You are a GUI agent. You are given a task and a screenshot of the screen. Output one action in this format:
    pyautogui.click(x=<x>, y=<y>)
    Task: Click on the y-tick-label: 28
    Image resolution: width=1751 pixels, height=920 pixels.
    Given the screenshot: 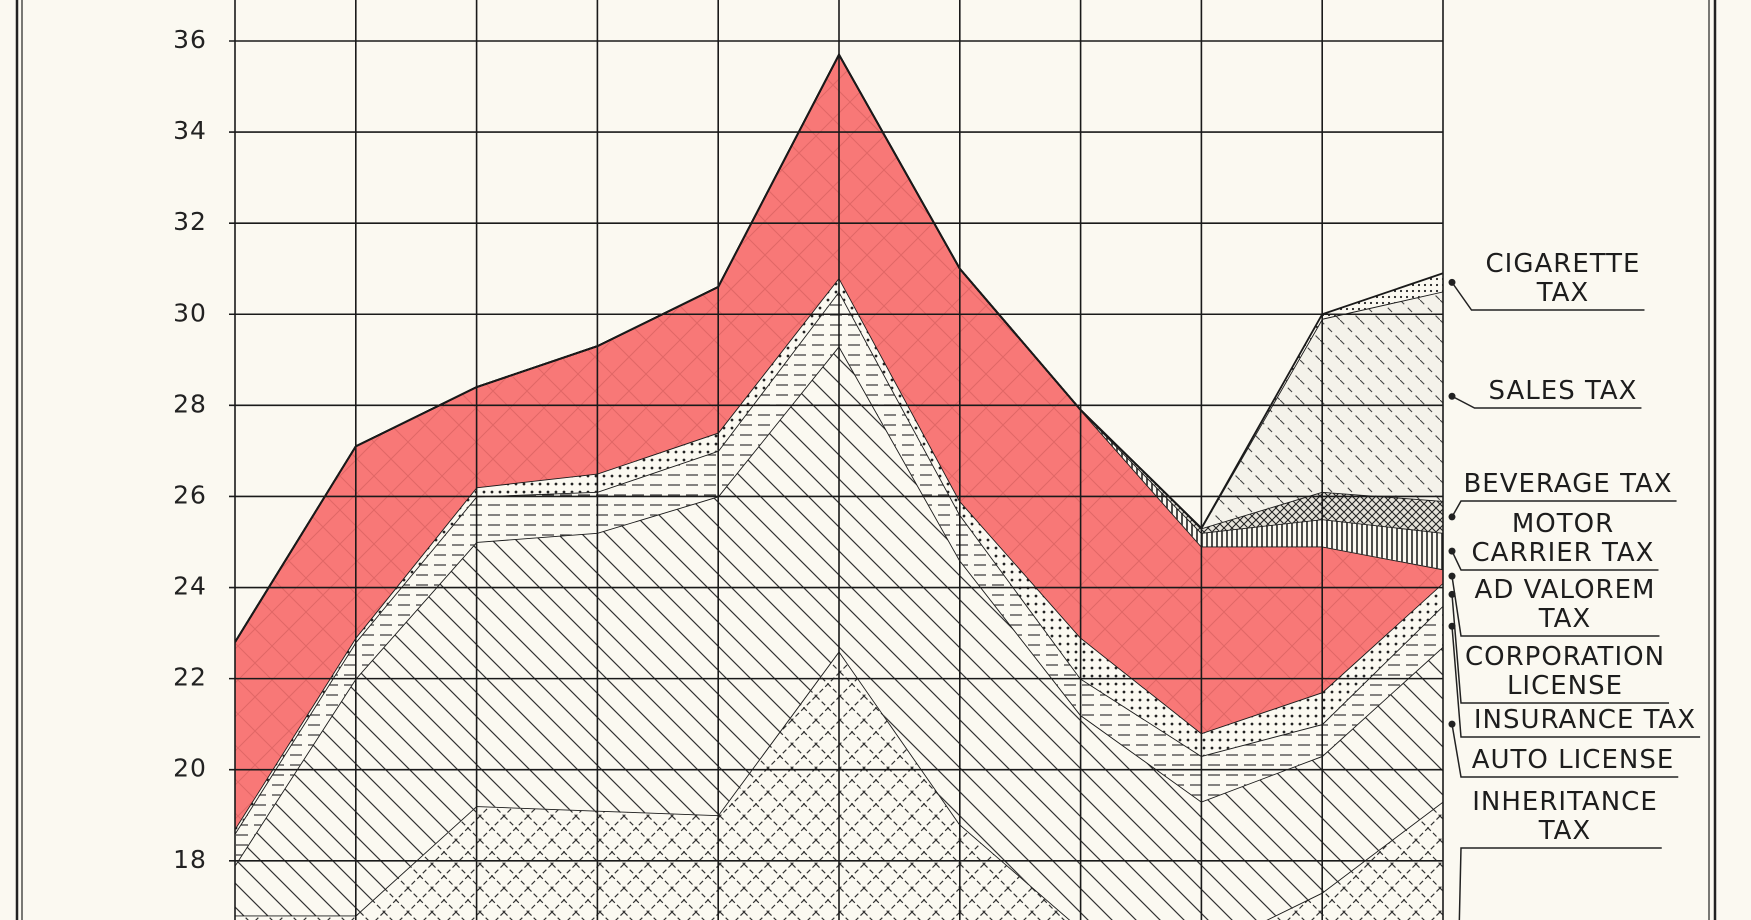 What is the action you would take?
    pyautogui.click(x=190, y=403)
    